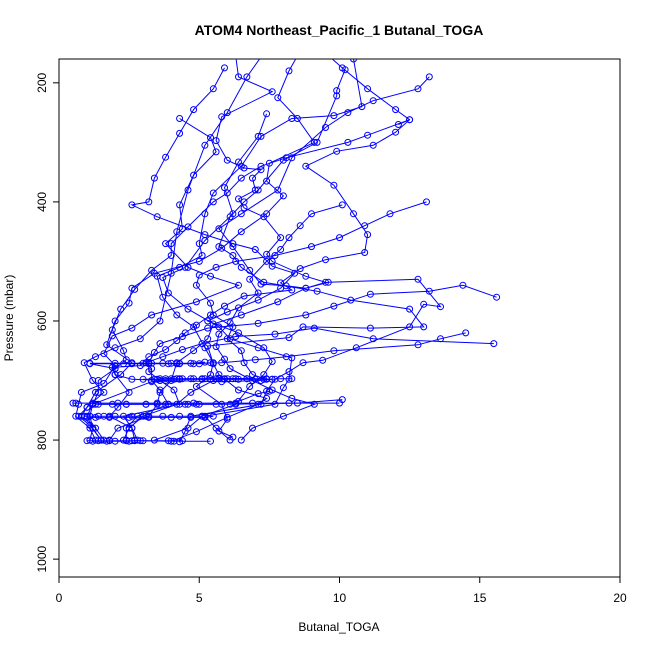  What do you see at coordinates (213, 254) in the screenshot?
I see `series-line` at bounding box center [213, 254].